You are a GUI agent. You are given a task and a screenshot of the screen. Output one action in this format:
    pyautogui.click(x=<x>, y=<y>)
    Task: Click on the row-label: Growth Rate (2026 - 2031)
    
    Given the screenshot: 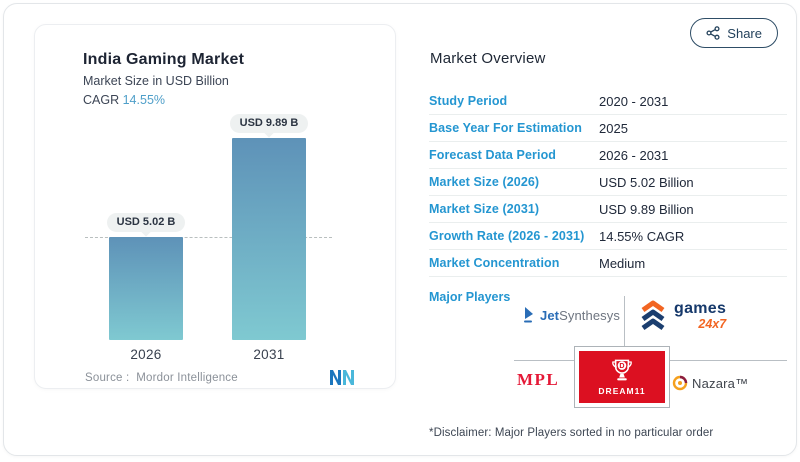 What is the action you would take?
    pyautogui.click(x=507, y=236)
    